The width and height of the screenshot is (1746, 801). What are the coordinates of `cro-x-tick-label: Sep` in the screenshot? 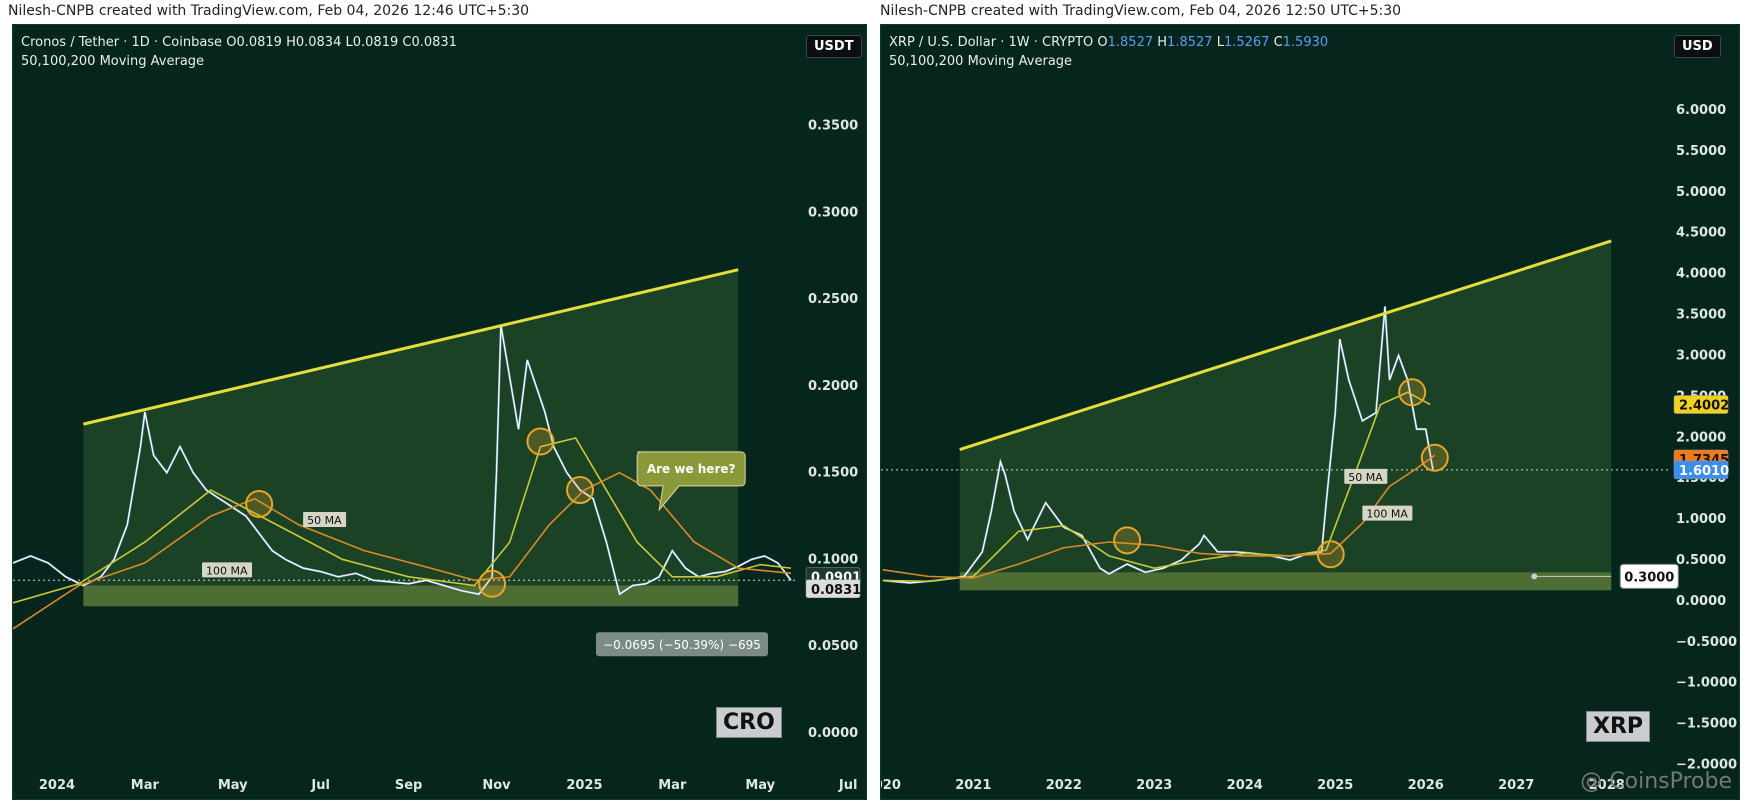 It's located at (409, 785).